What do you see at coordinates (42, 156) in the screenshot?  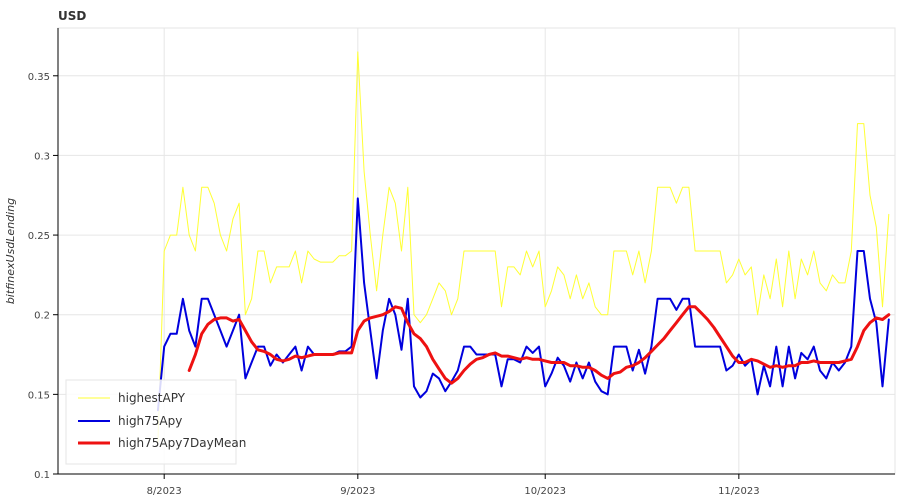 I see `y-tick-label: 0.3` at bounding box center [42, 156].